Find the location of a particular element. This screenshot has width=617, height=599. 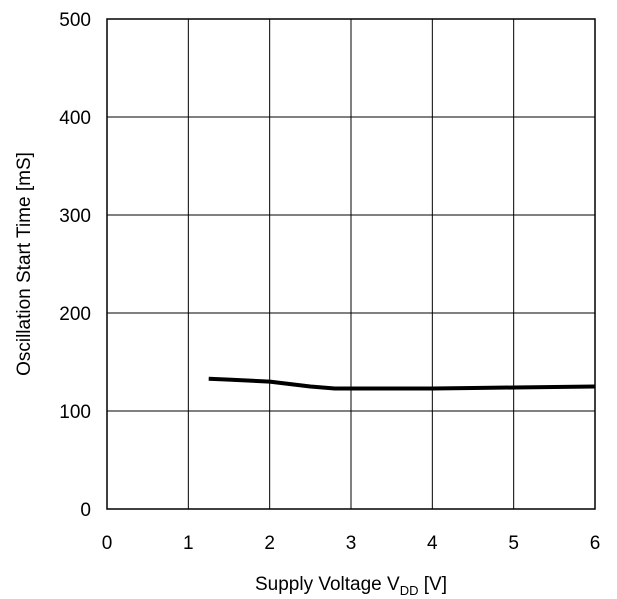

x-axis-label-subscript: DD is located at coordinates (409, 590).